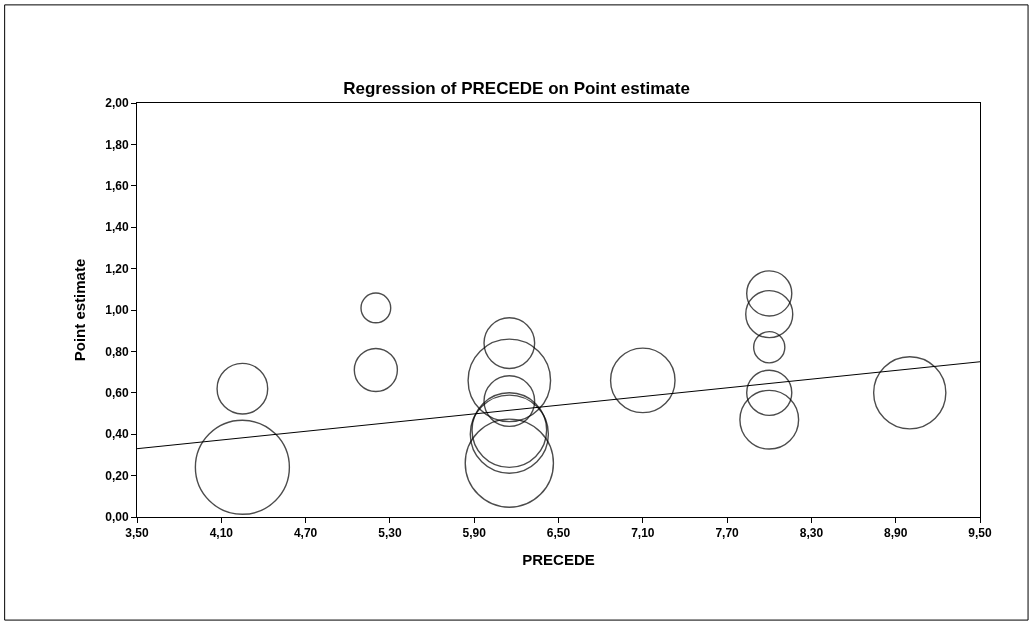  What do you see at coordinates (117, 268) in the screenshot?
I see `y-tick-label: 1,20` at bounding box center [117, 268].